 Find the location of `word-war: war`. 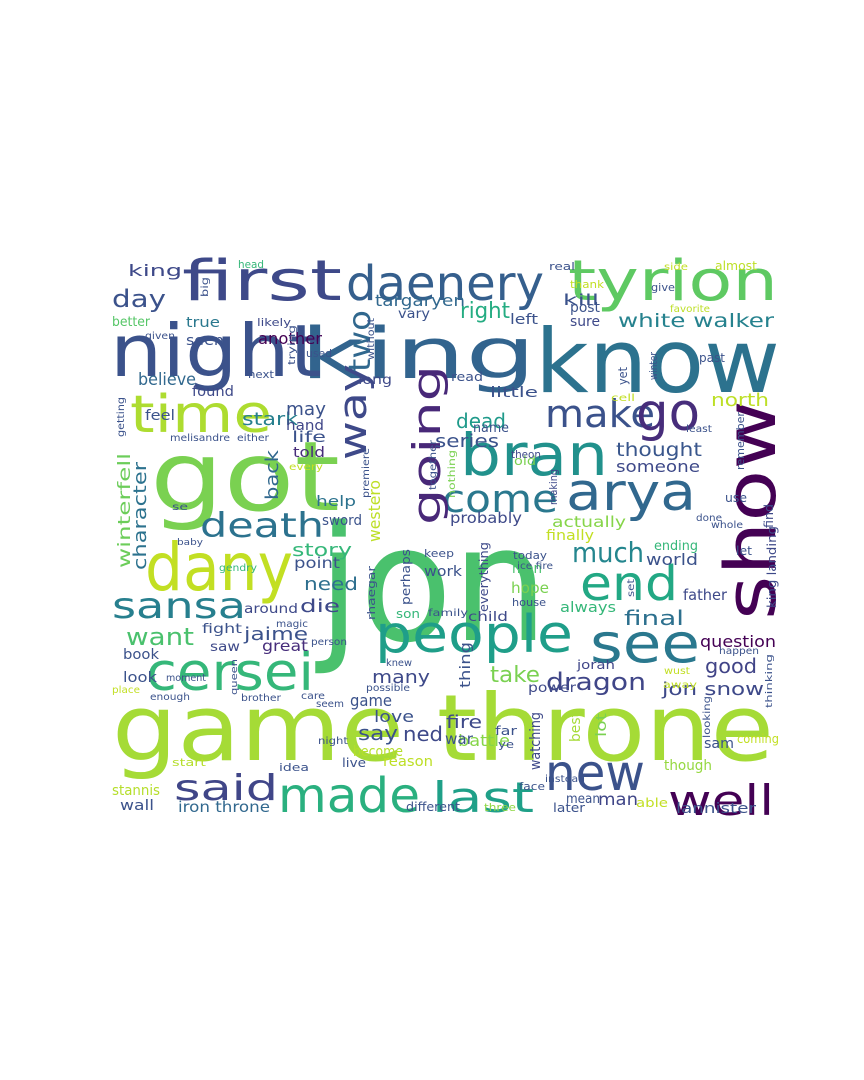

word-war: war is located at coordinates (459, 739).